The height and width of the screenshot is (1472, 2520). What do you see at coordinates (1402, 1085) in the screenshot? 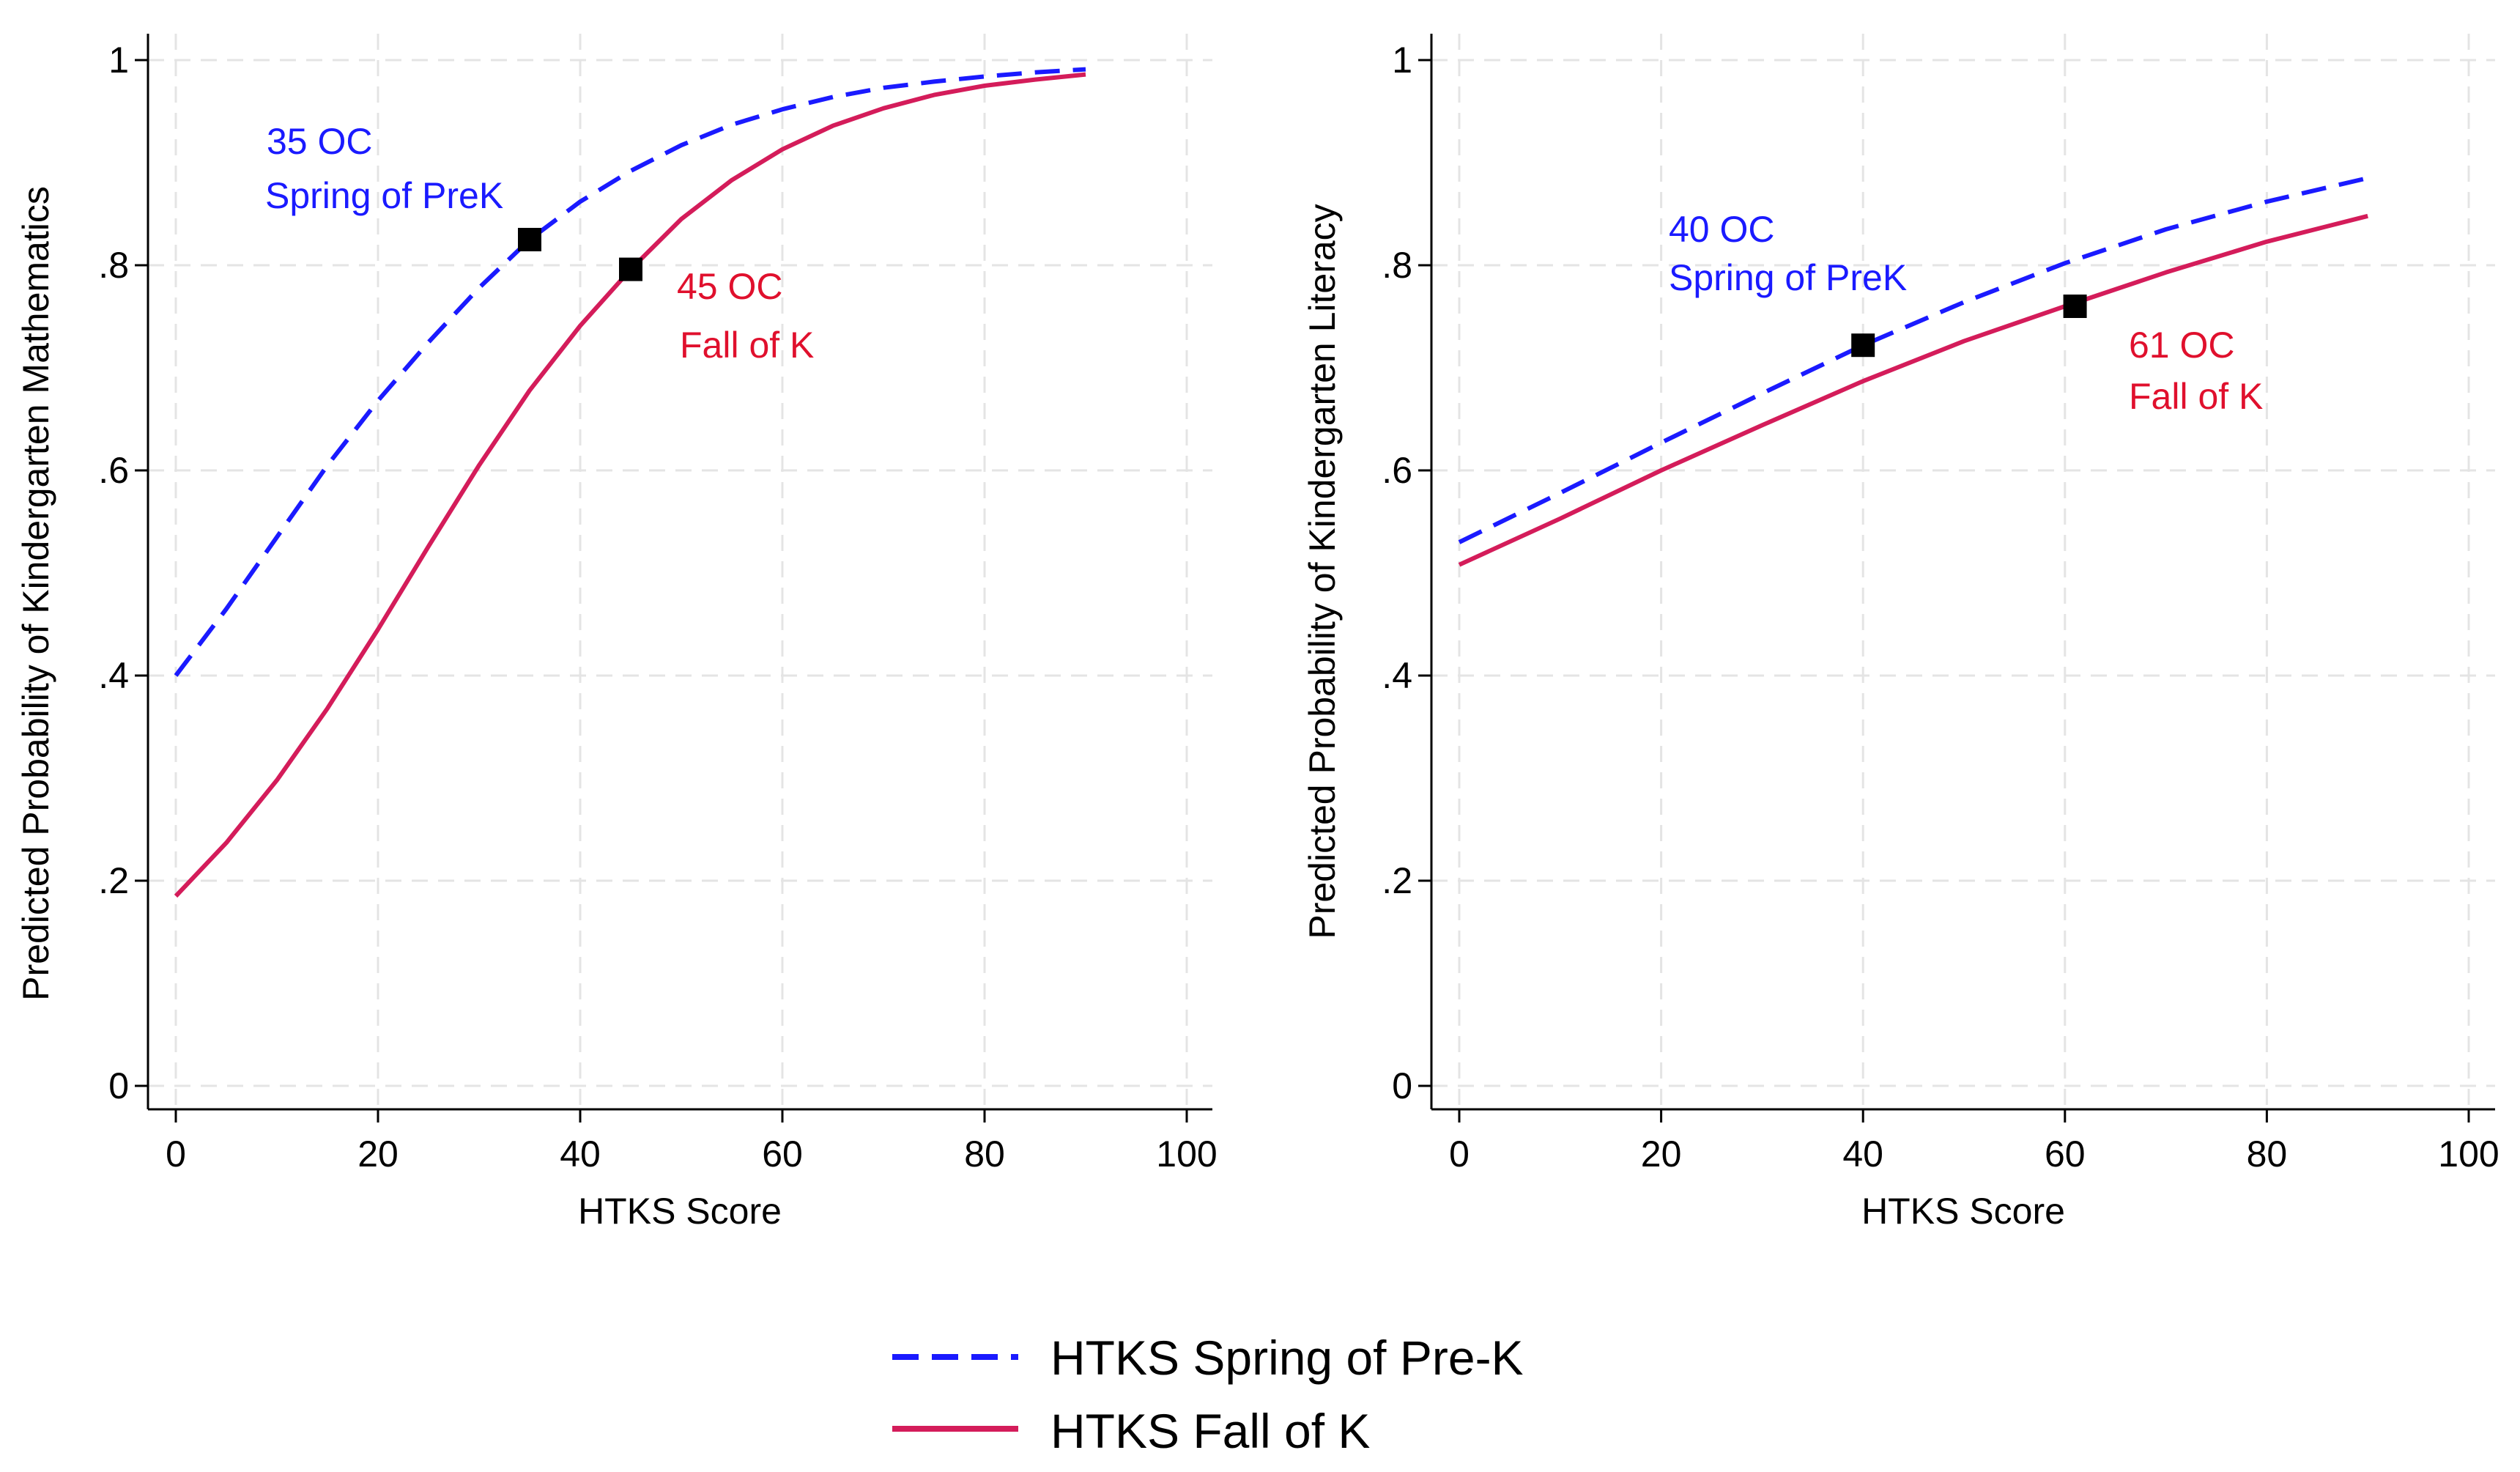
I see `right-y-tick-label: 0` at bounding box center [1402, 1085].